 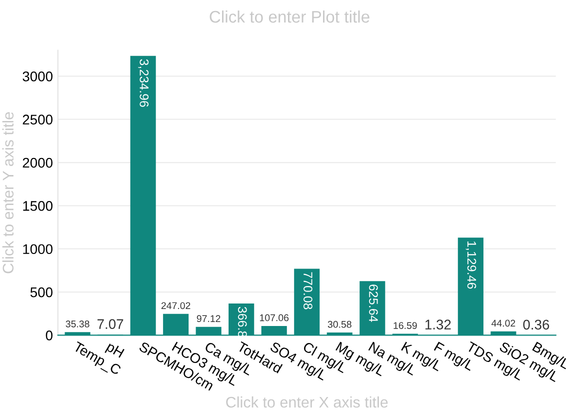 What do you see at coordinates (340, 324) in the screenshot?
I see `data-label: 30.58` at bounding box center [340, 324].